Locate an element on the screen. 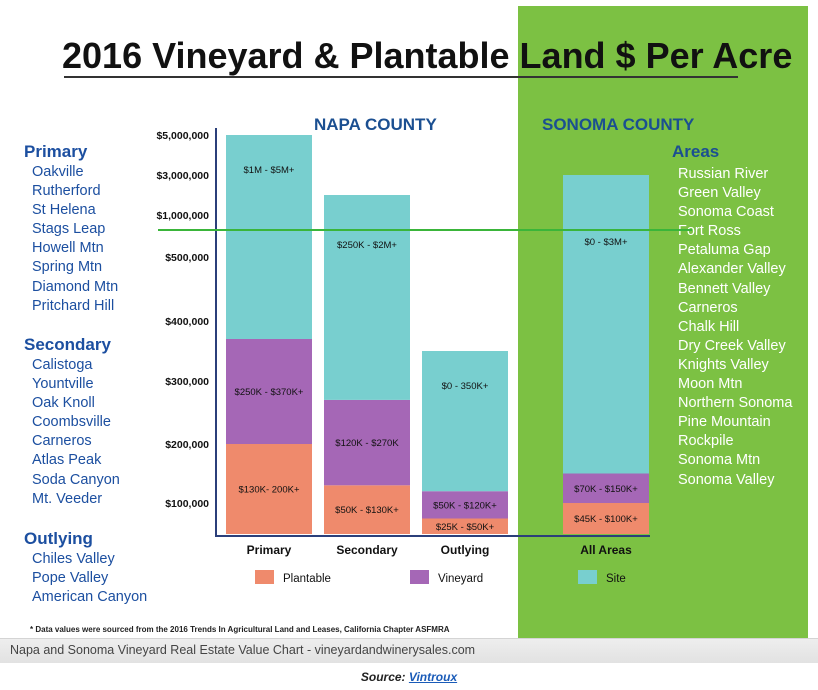 The image size is (818, 690). region-item: Oakville is located at coordinates (58, 172).